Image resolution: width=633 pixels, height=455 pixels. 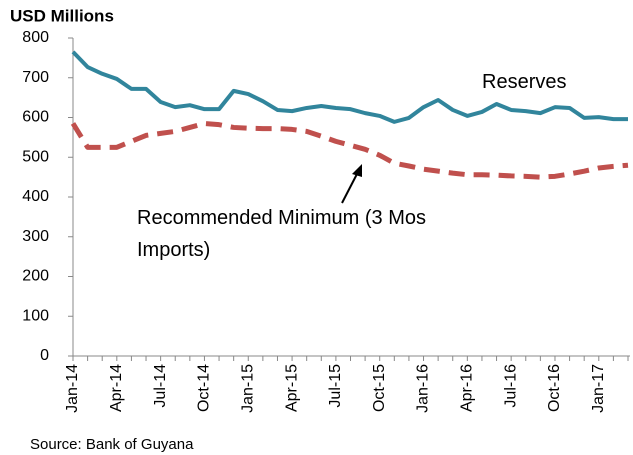 What do you see at coordinates (44, 355) in the screenshot?
I see `y-tick-label: 0` at bounding box center [44, 355].